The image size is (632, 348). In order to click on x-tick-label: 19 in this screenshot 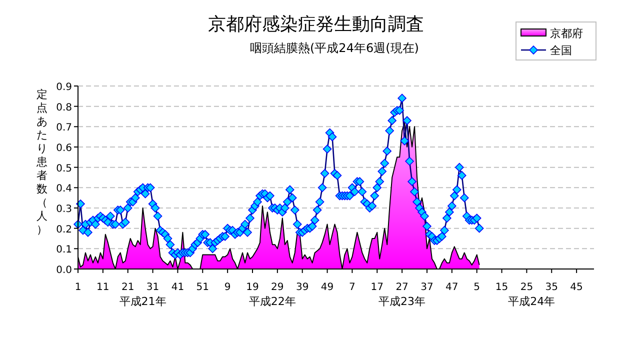, I will do `click(252, 287)`.